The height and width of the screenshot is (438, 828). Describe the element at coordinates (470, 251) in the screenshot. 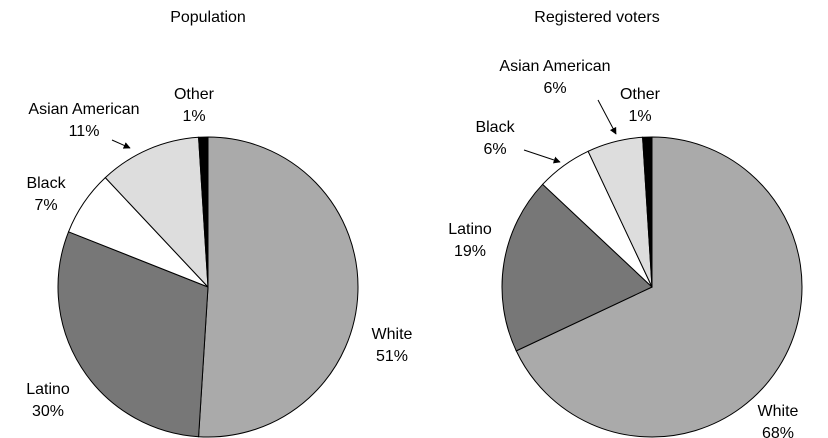

I see `slice-value-label: 19%` at that location.